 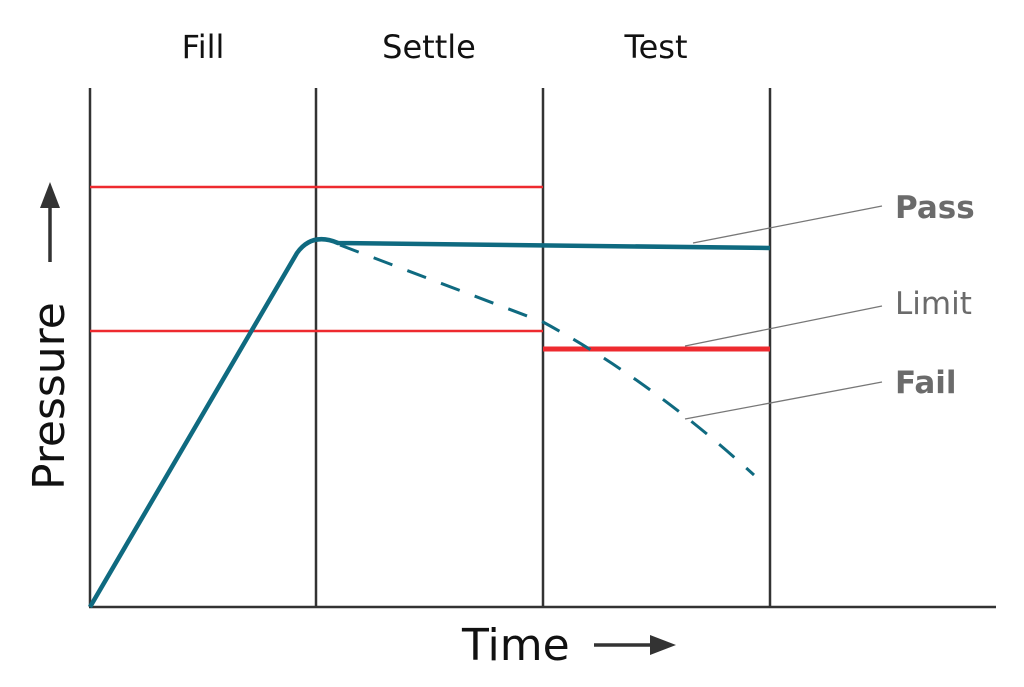 What do you see at coordinates (935, 208) in the screenshot?
I see `pass-label: Pass` at bounding box center [935, 208].